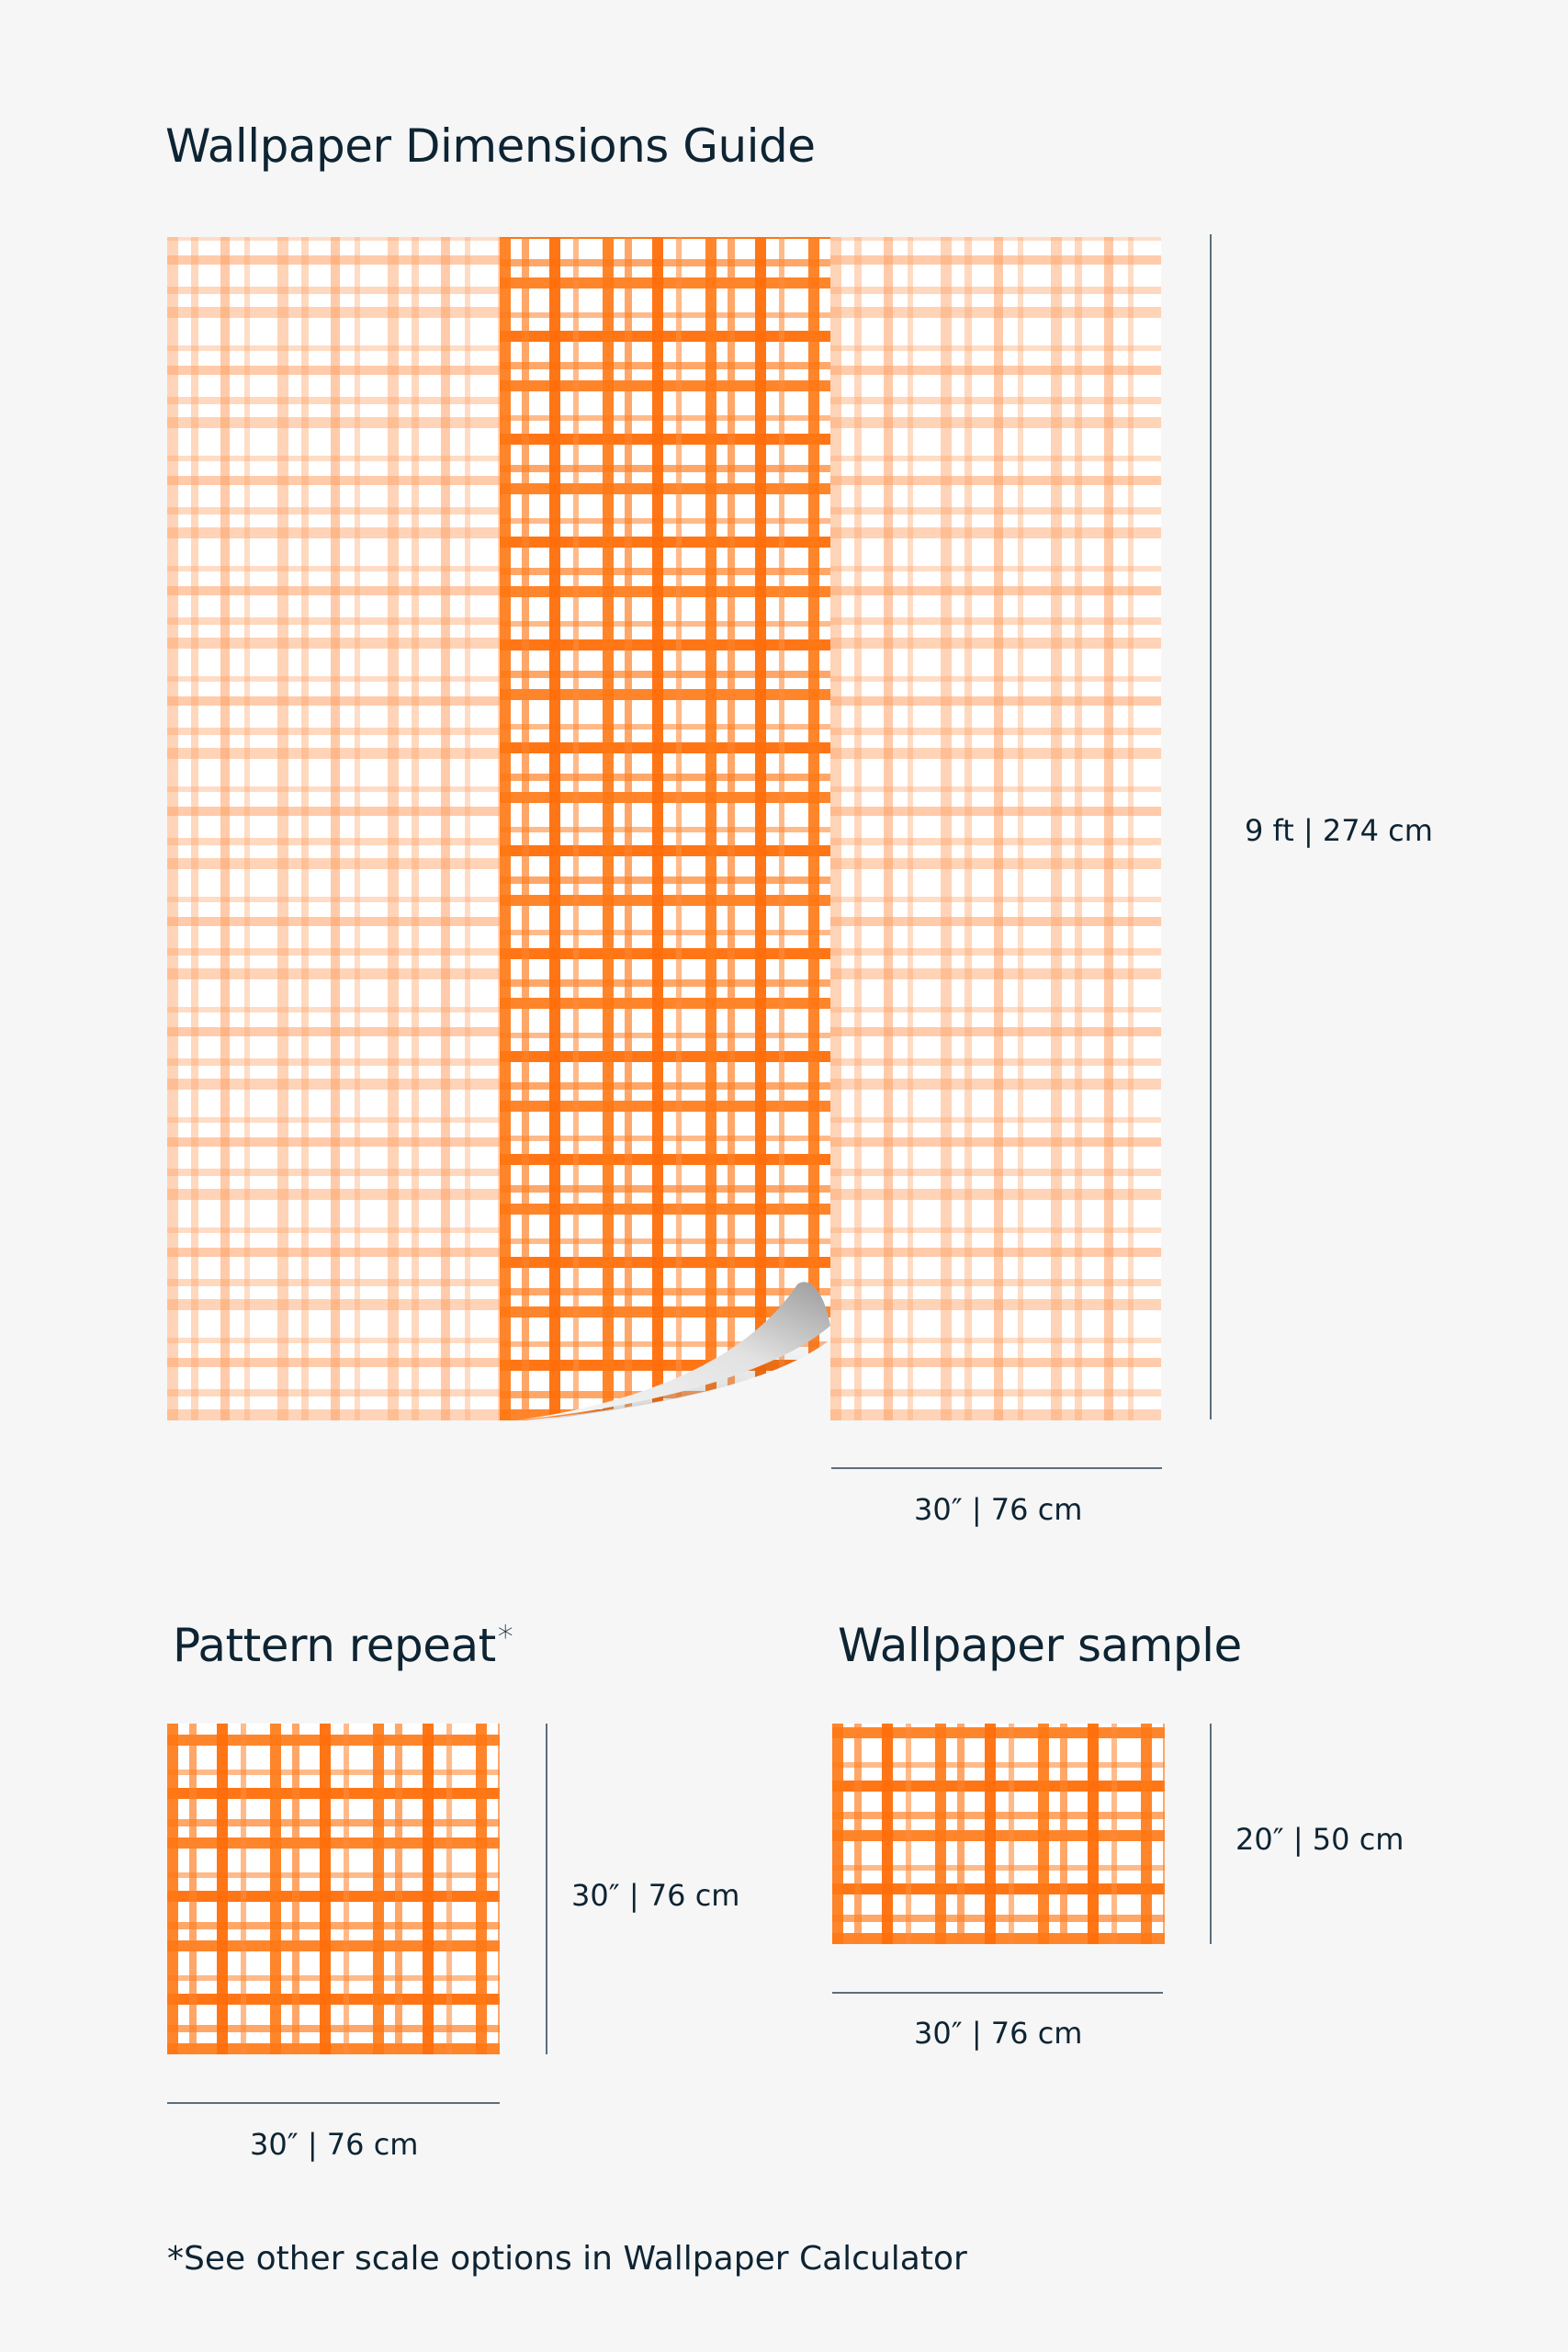 This screenshot has height=2352, width=1568. What do you see at coordinates (1339, 831) in the screenshot?
I see `panel-height-label: 9 ft | 274 cm` at bounding box center [1339, 831].